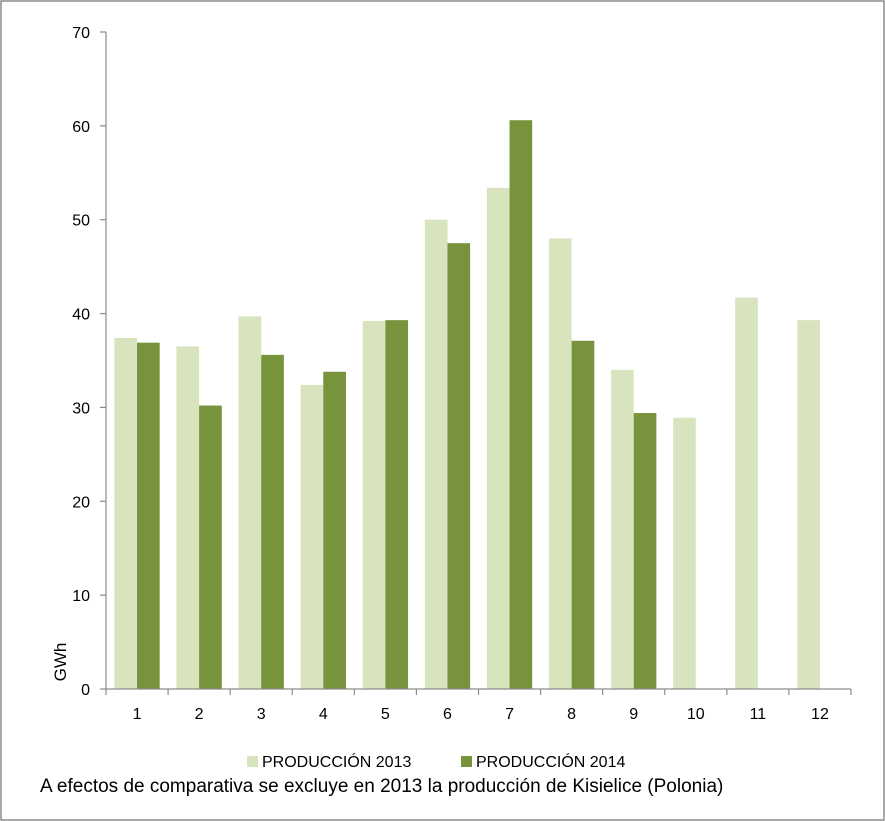 The height and width of the screenshot is (821, 885). What do you see at coordinates (336, 761) in the screenshot?
I see `legend-label-0: PRODUCCIÓN 2013` at bounding box center [336, 761].